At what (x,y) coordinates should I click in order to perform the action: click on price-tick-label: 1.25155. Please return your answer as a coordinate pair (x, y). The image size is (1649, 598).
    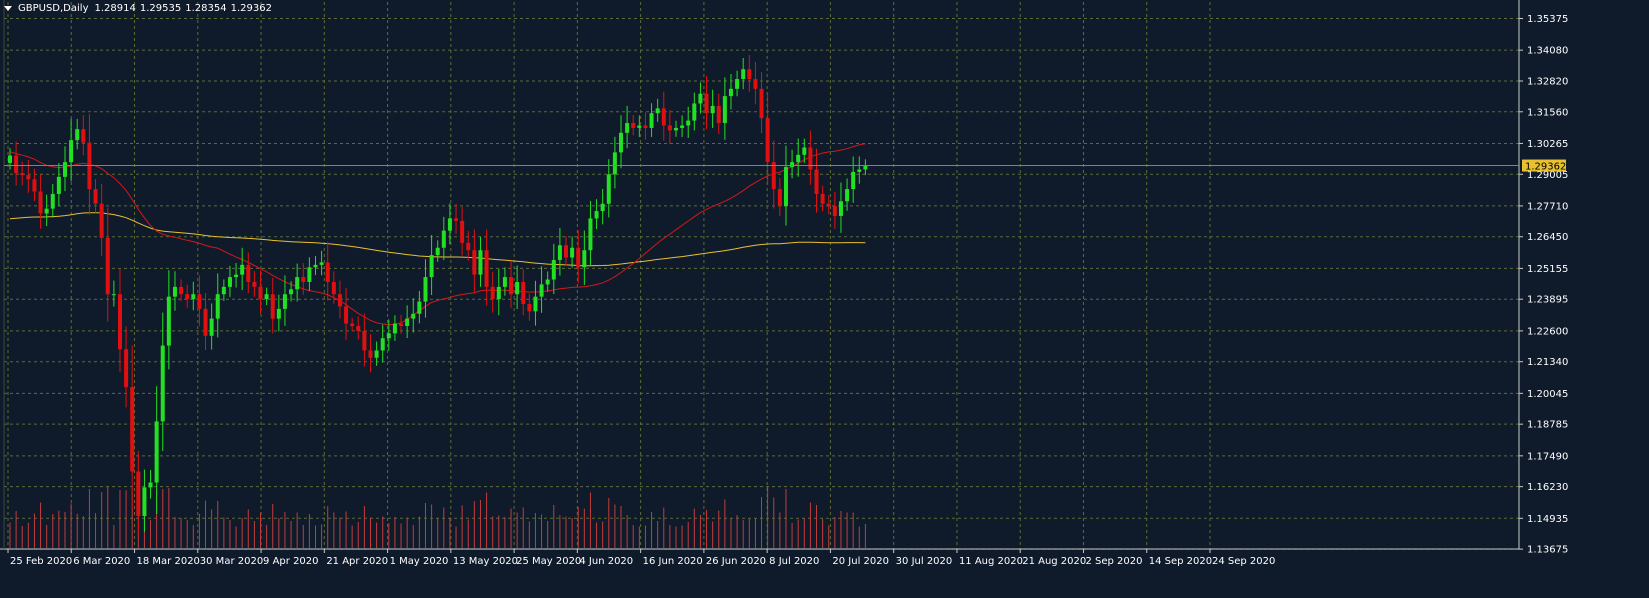
    Looking at the image, I should click on (1547, 269).